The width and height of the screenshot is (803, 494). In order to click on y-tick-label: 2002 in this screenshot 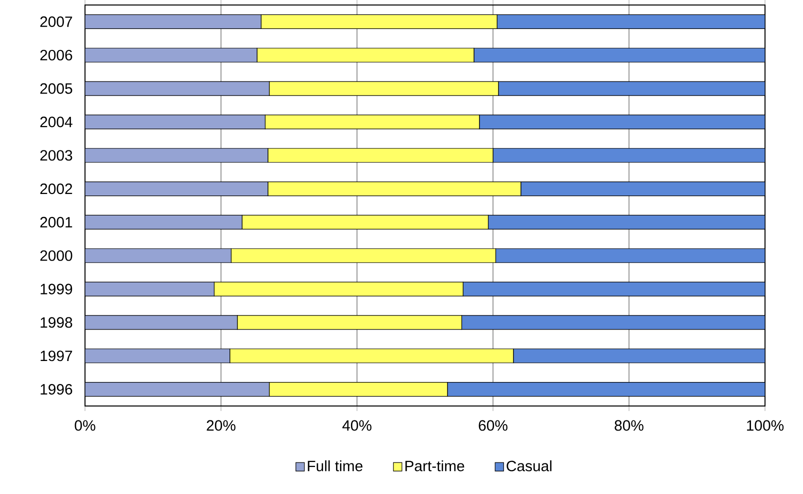, I will do `click(56, 189)`.